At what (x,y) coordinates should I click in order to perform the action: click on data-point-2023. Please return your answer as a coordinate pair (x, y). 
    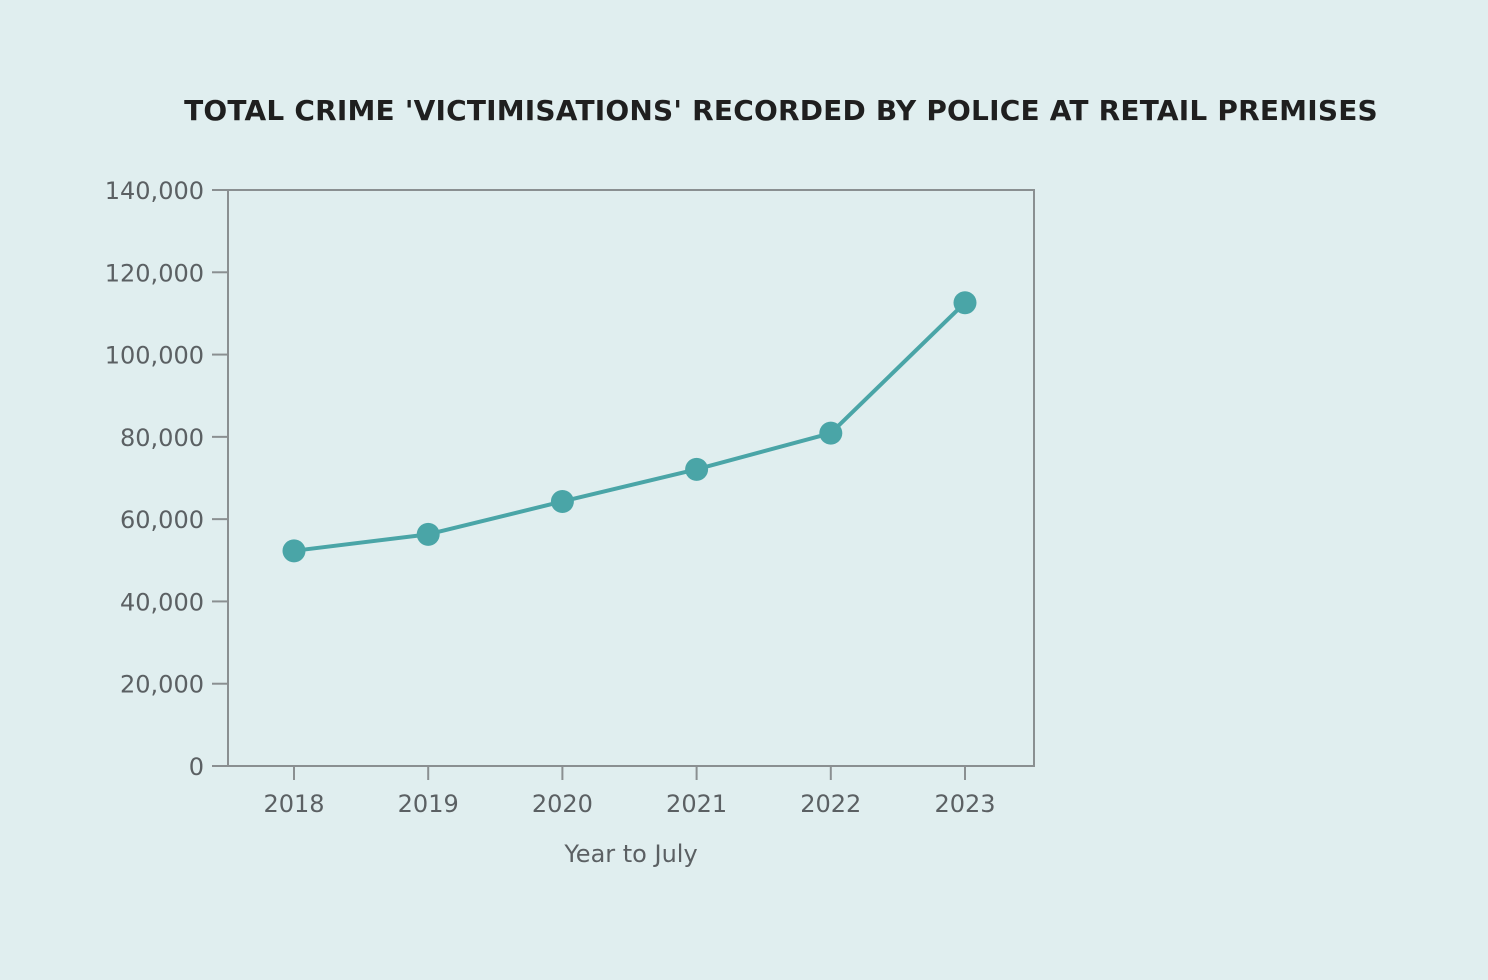
    Looking at the image, I should click on (965, 303).